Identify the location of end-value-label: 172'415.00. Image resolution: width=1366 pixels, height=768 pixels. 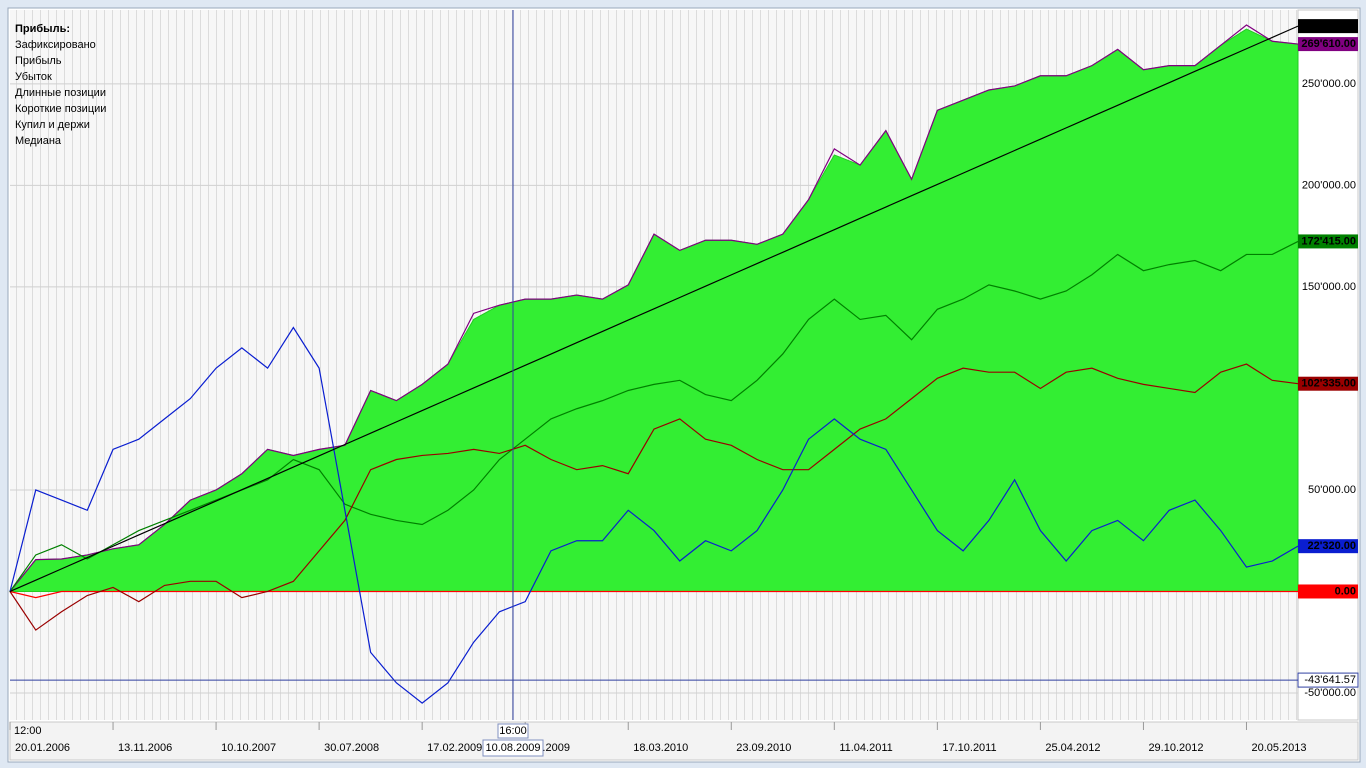
(1328, 241).